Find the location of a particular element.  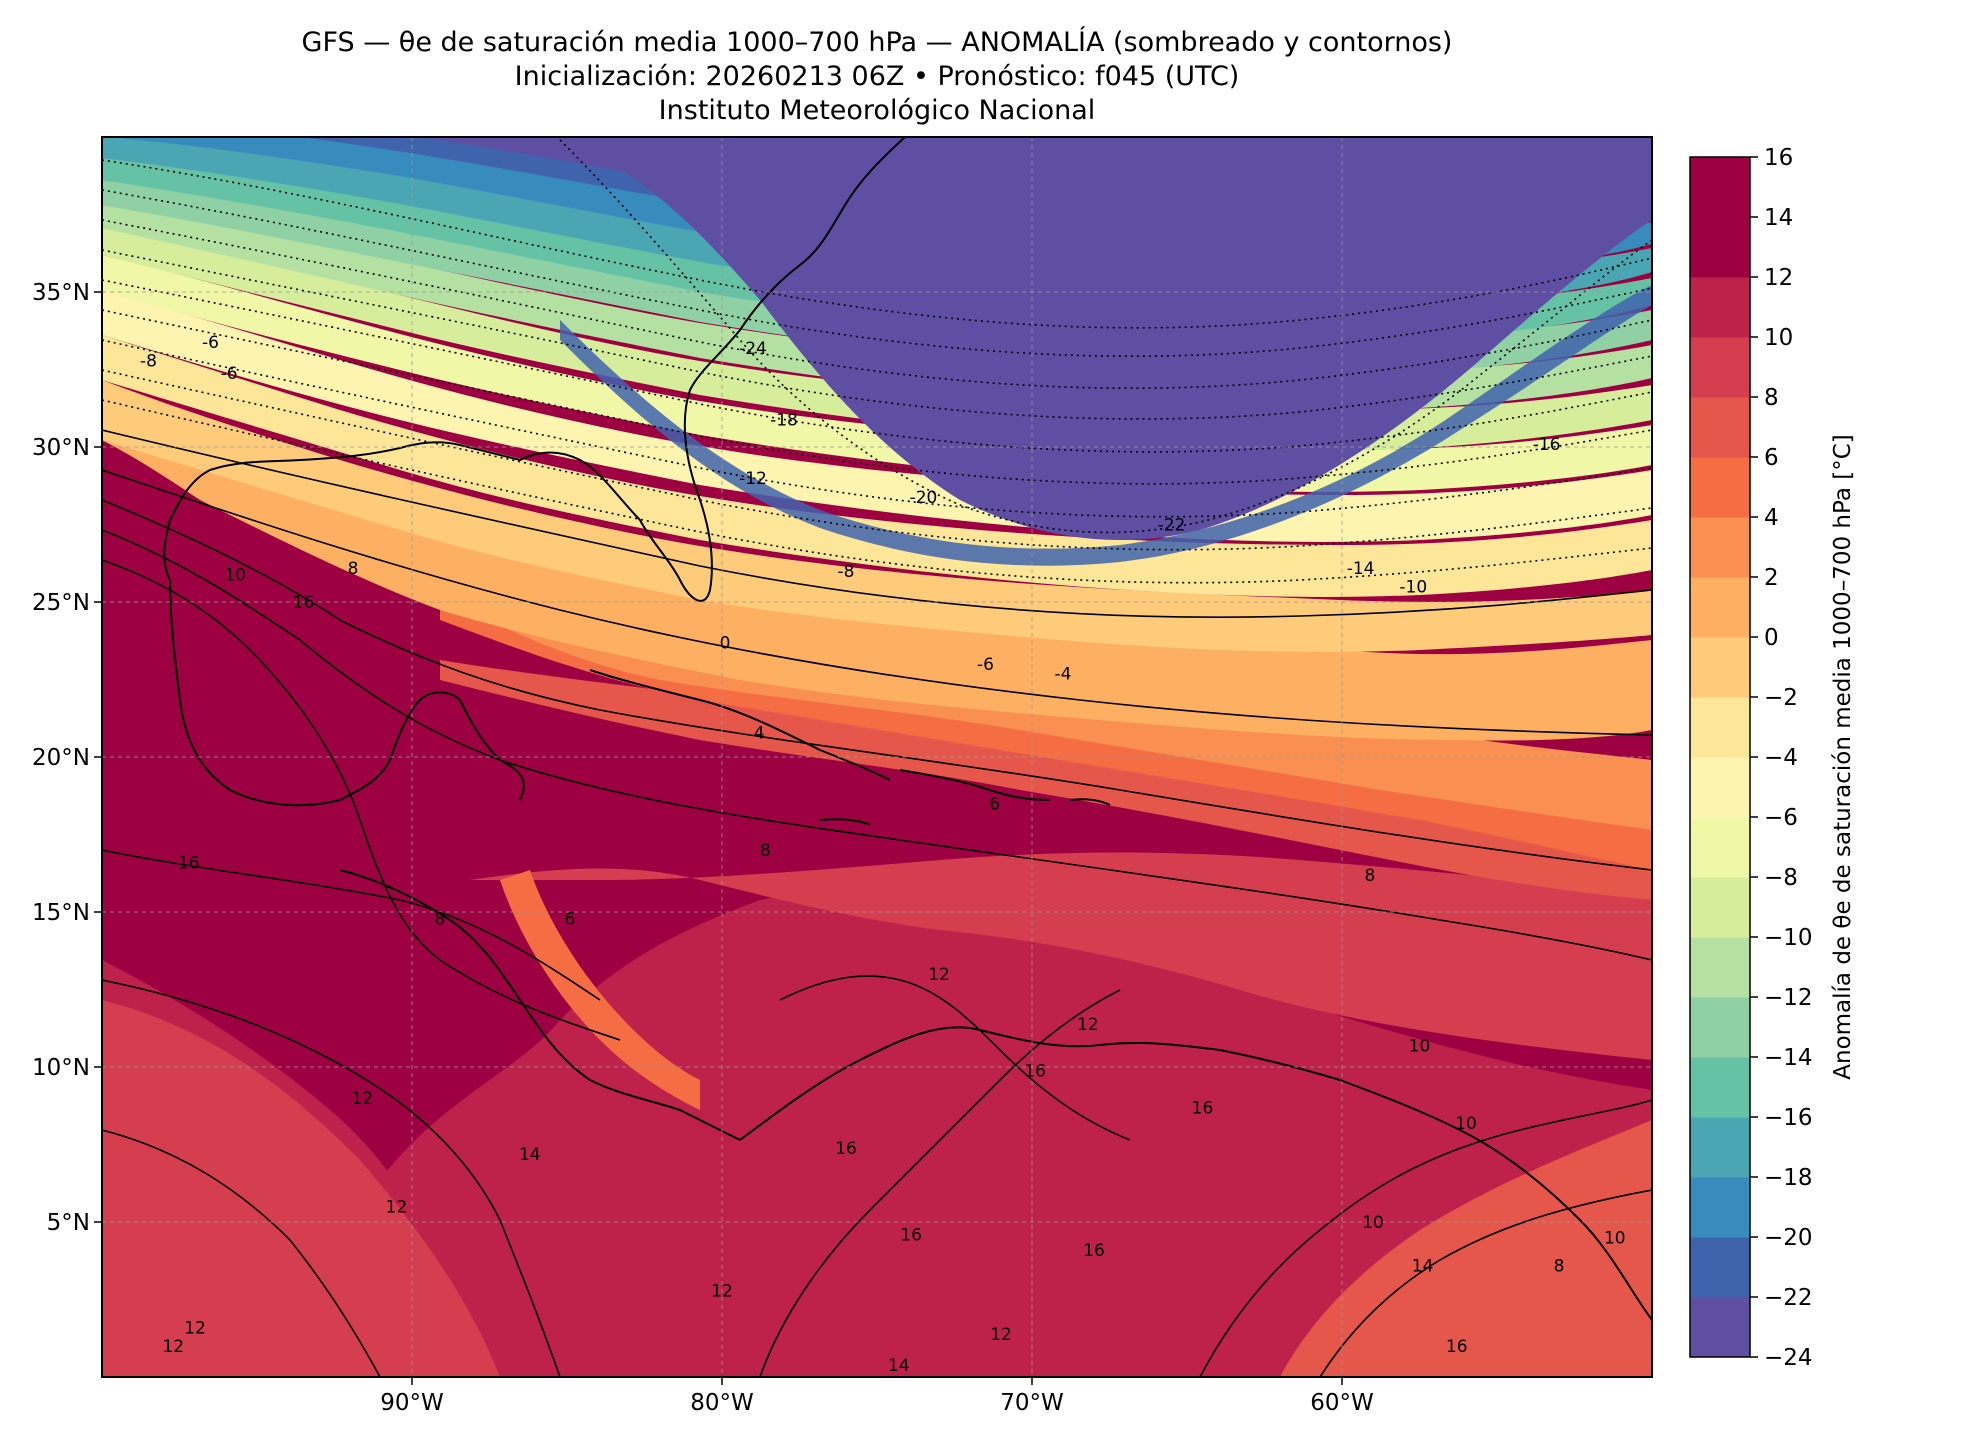

colorbar-tick-label: −12 is located at coordinates (1788, 998).